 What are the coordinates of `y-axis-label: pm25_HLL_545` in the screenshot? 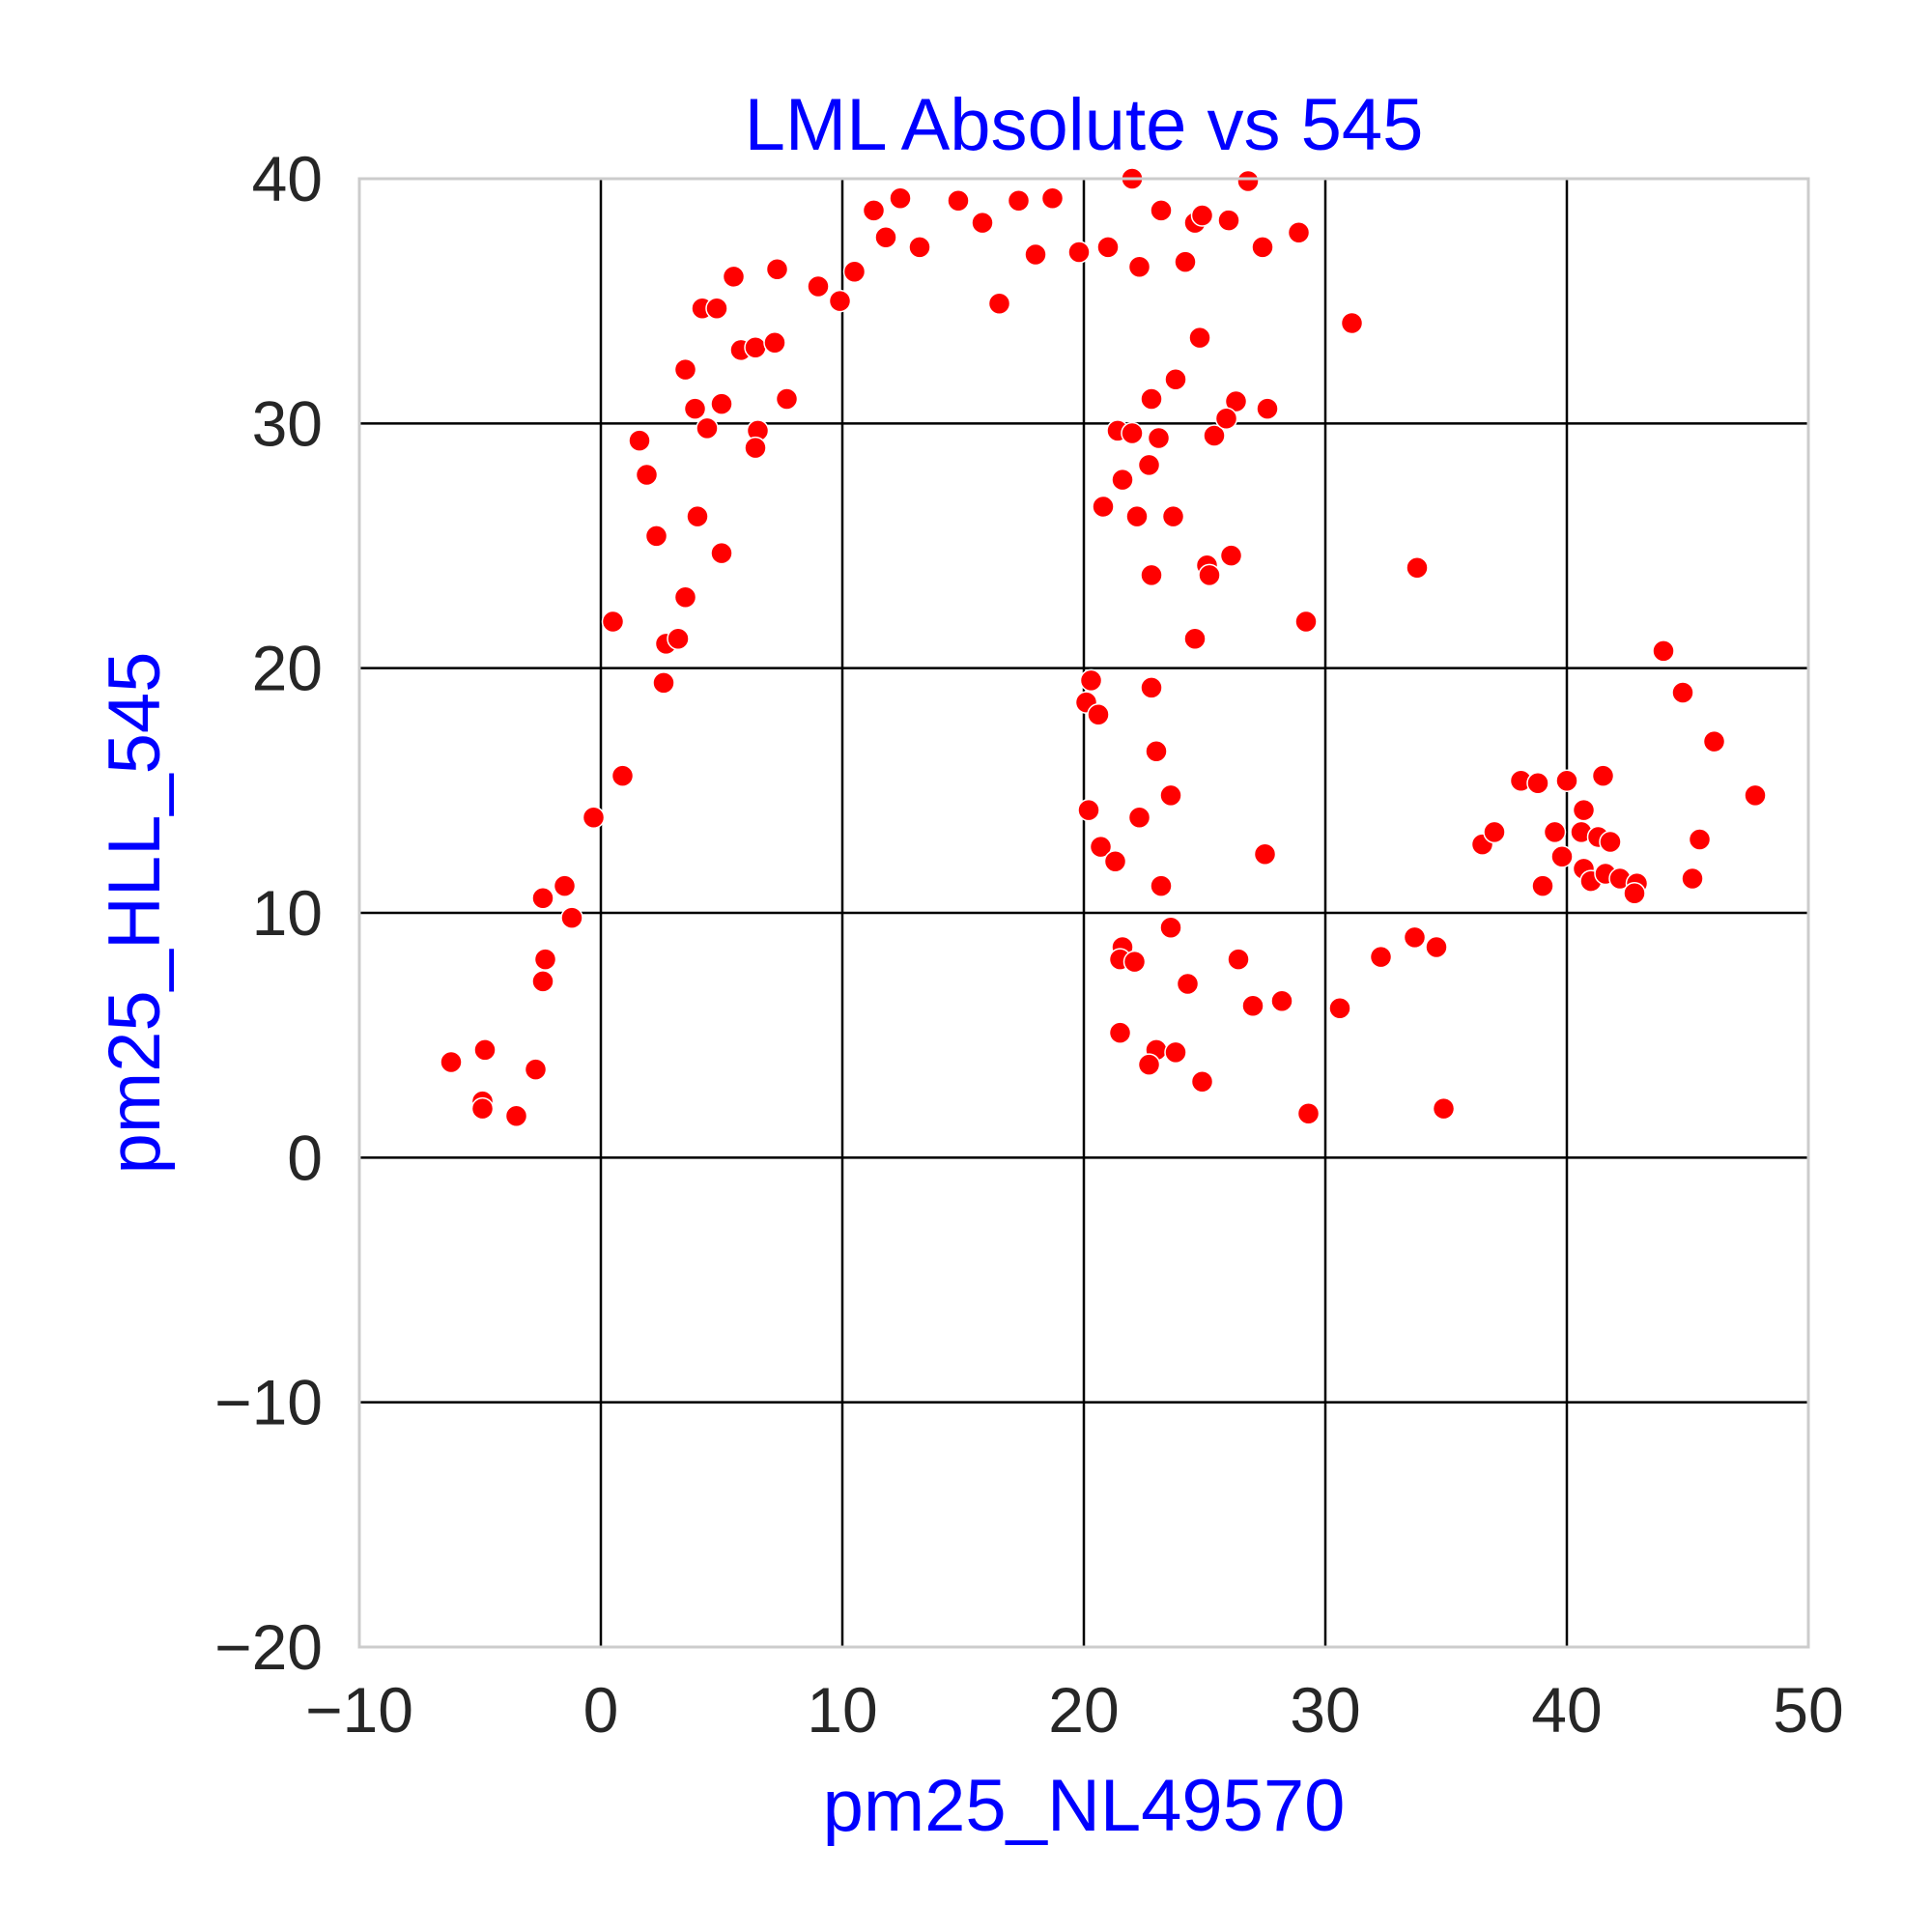 It's located at (135, 913).